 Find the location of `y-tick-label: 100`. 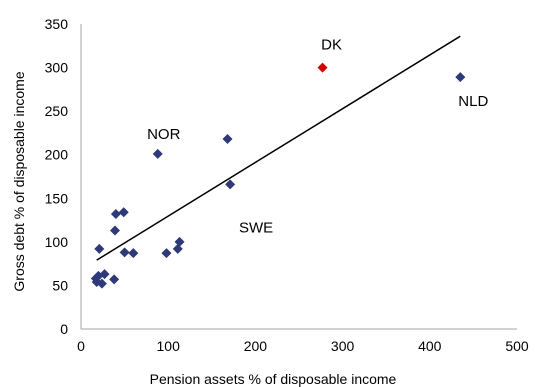

y-tick-label: 100 is located at coordinates (57, 242).